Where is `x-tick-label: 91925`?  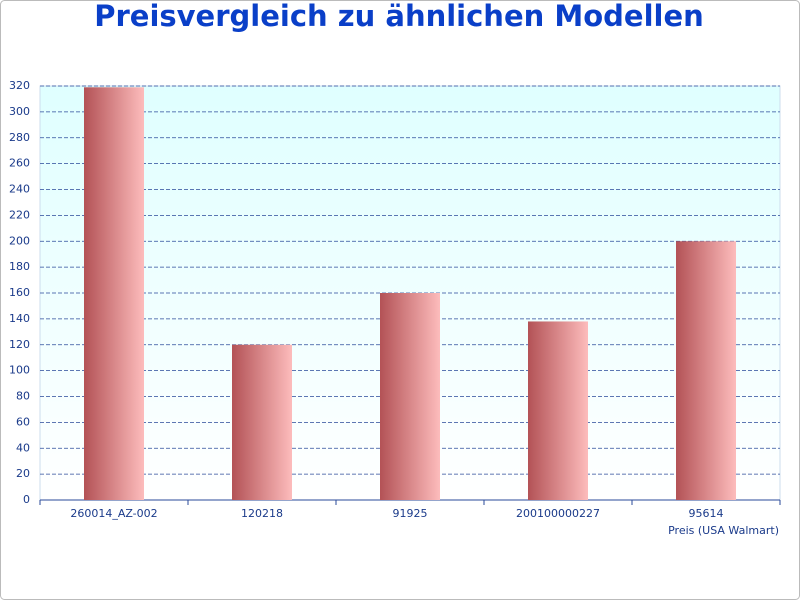 x-tick-label: 91925 is located at coordinates (410, 513).